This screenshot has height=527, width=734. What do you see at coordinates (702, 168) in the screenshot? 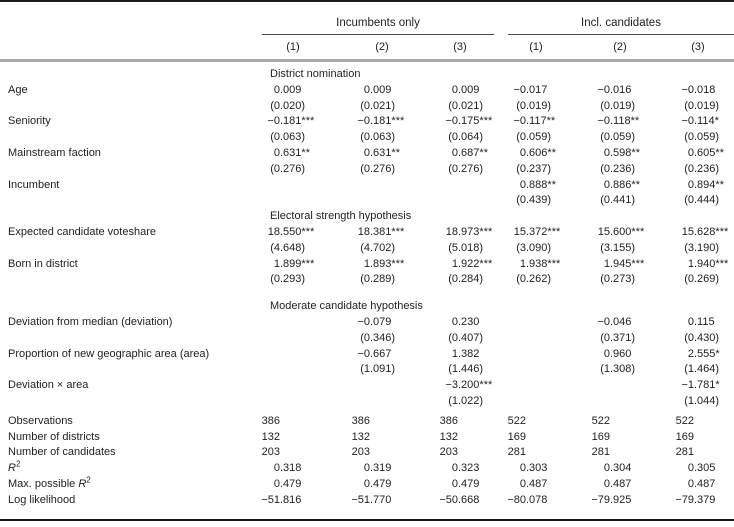
I see `se-cell: (0.236)` at bounding box center [702, 168].